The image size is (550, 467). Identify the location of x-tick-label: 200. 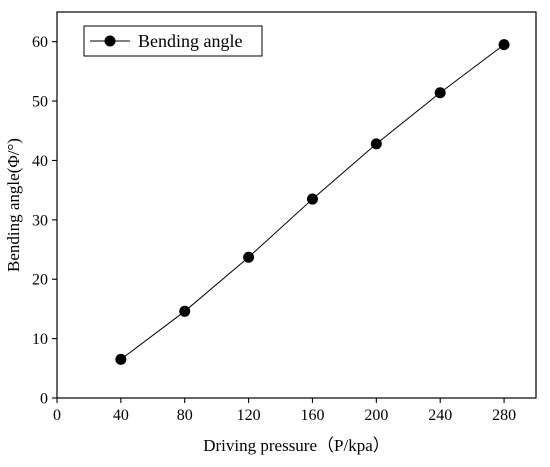
(376, 415).